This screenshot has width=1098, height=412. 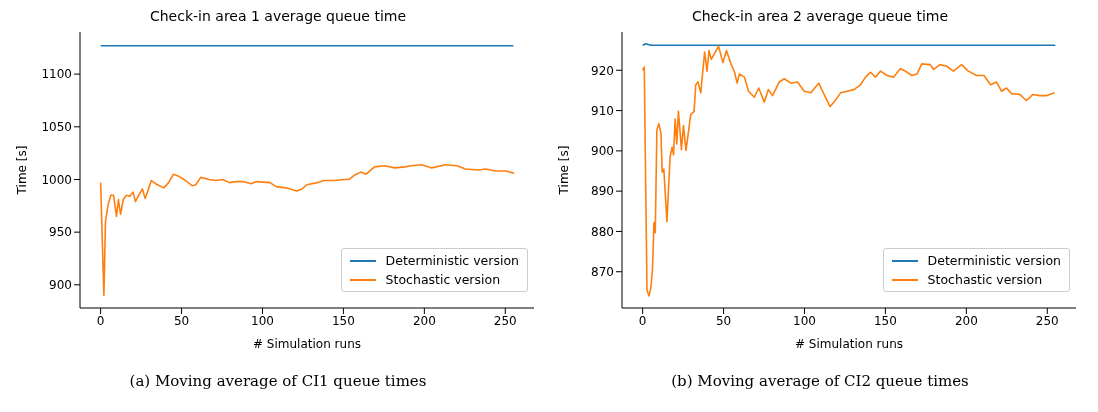 What do you see at coordinates (307, 230) in the screenshot?
I see `line-series` at bounding box center [307, 230].